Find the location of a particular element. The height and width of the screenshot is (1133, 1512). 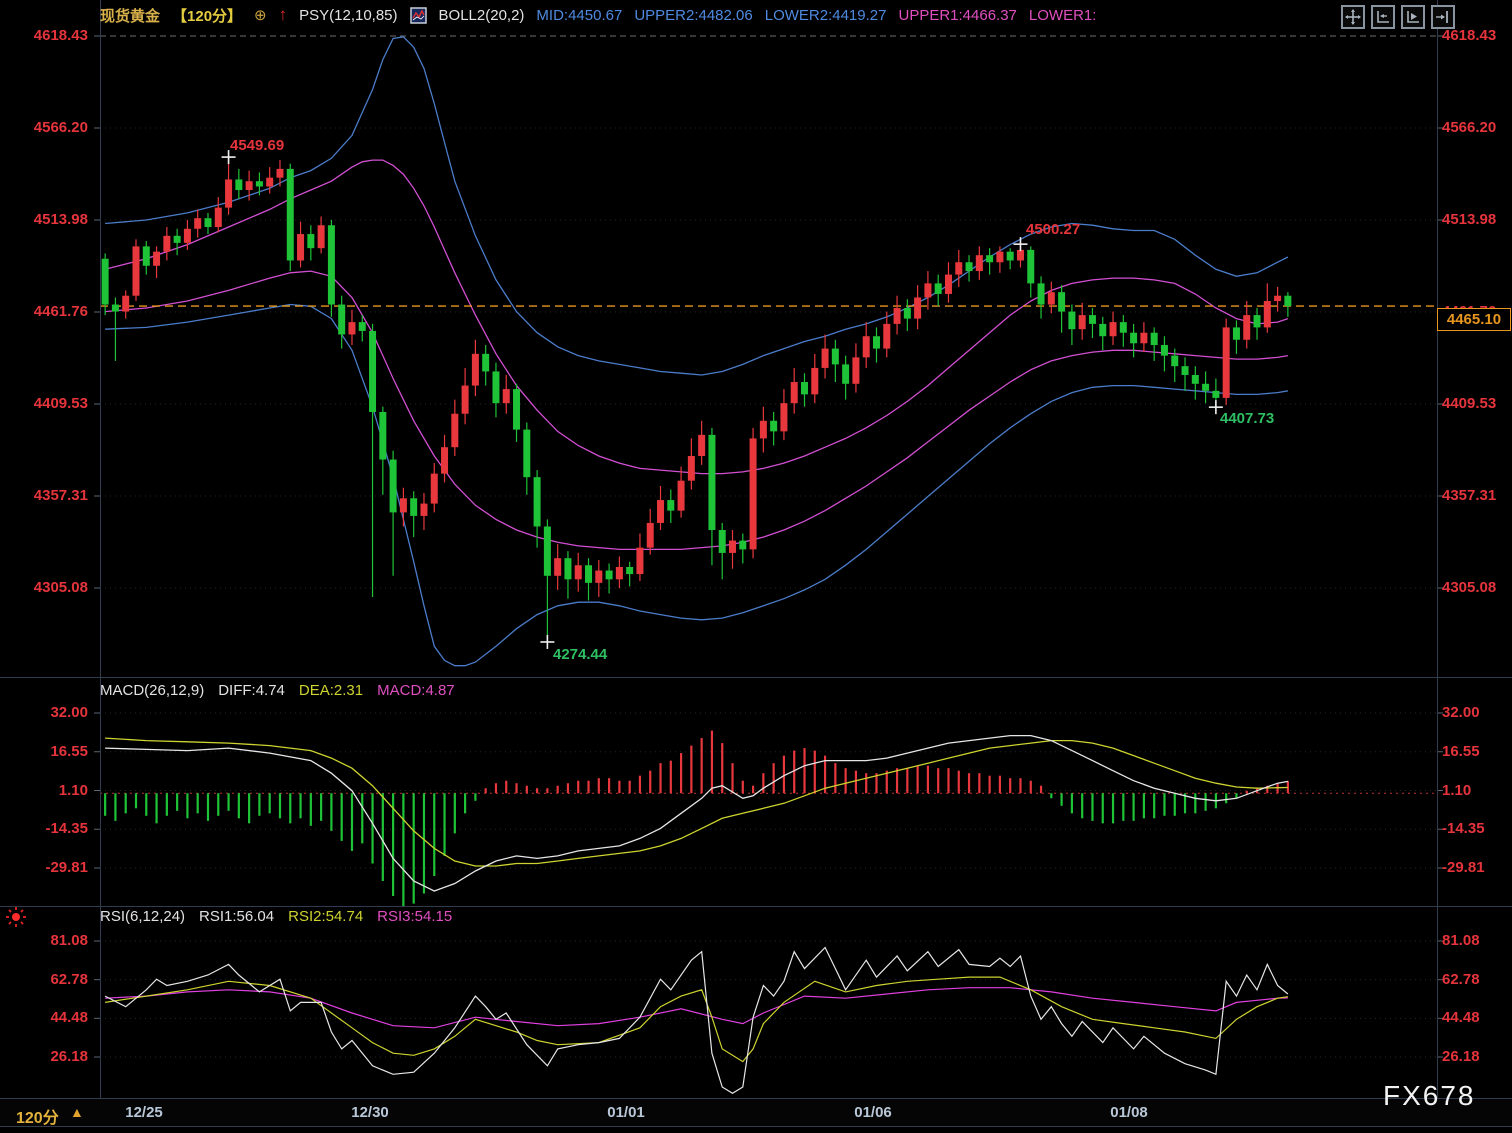

zoom-in-range-button is located at coordinates (1413, 17).